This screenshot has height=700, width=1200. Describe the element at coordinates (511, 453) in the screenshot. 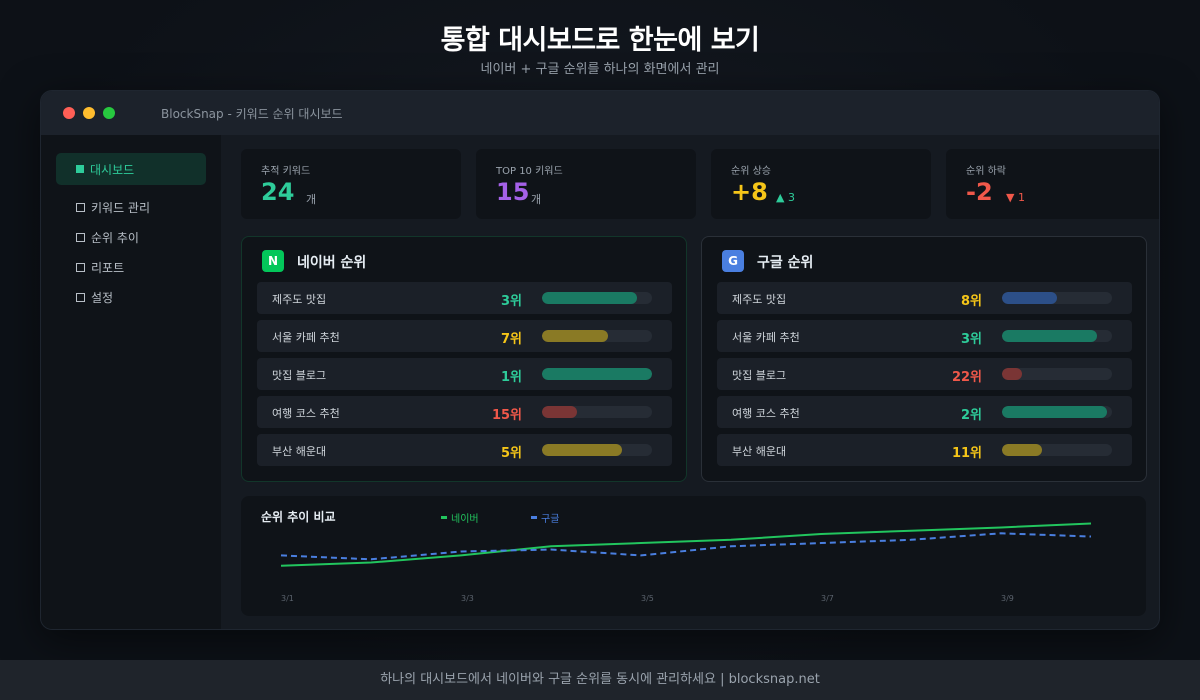

I see `rank-value: 5위` at that location.